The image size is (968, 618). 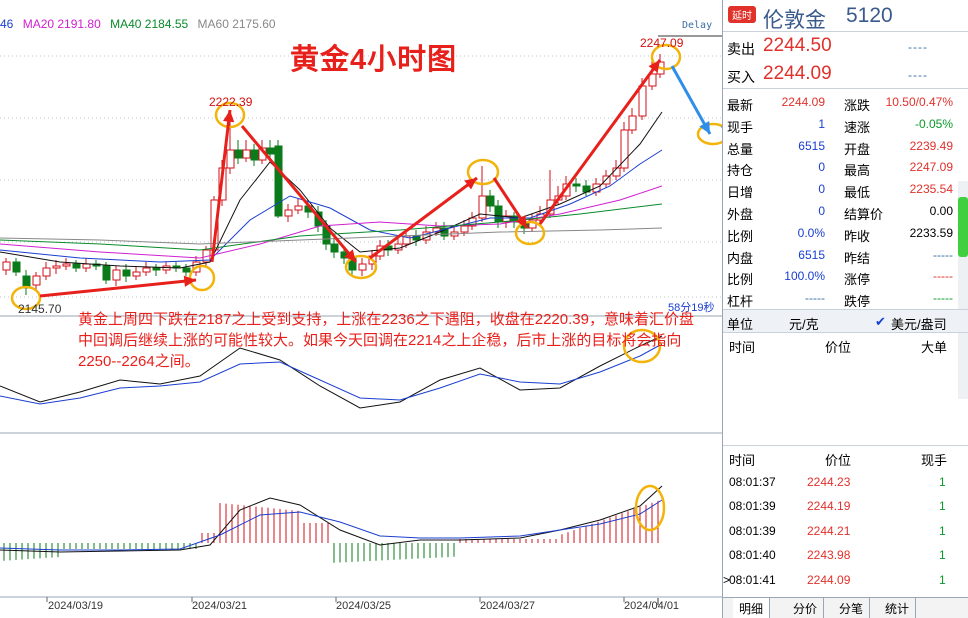 I want to click on trades-col-time: 时间, so click(x=742, y=460).